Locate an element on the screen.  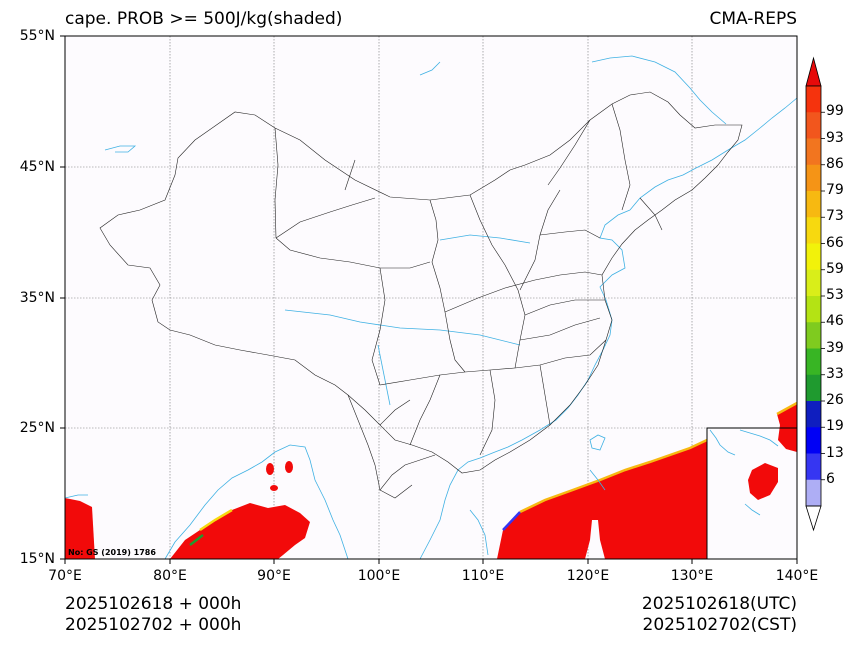
lat-label-45: 45°N is located at coordinates (37, 167).